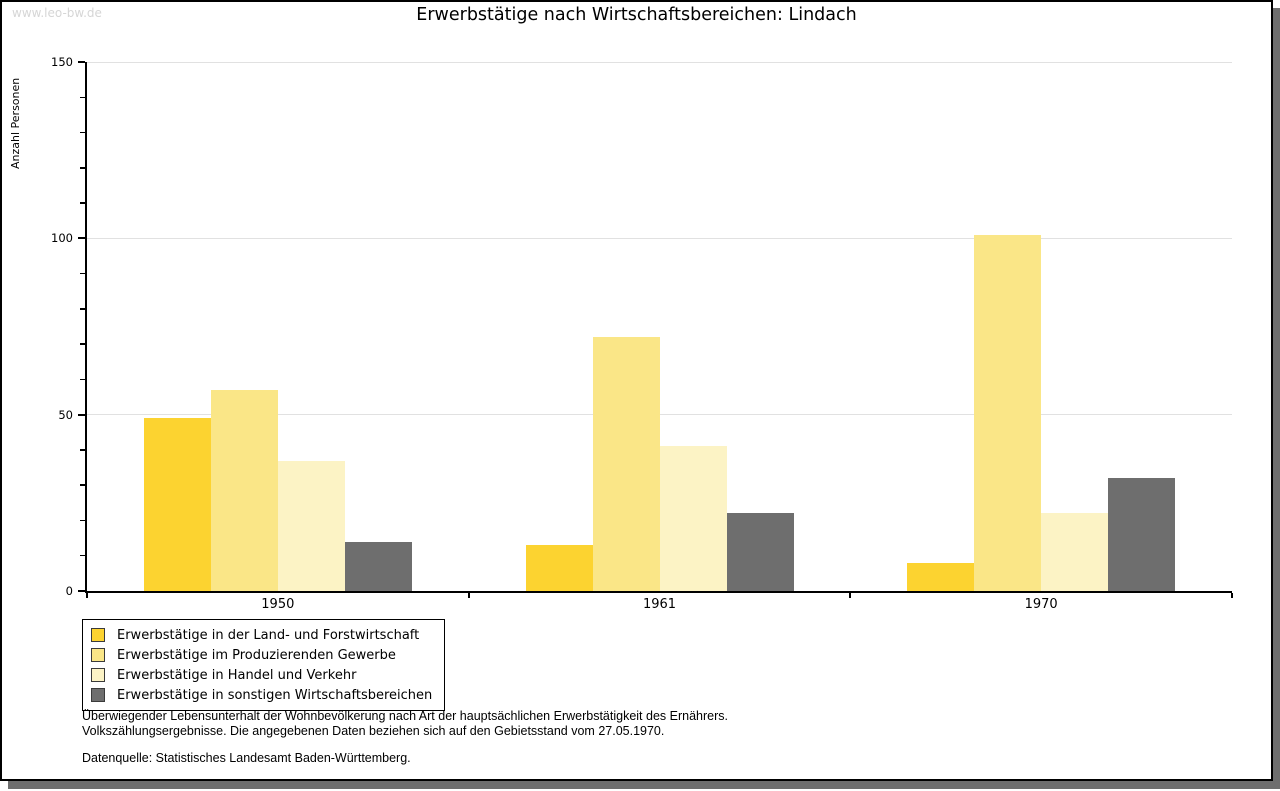 This screenshot has width=1280, height=791. What do you see at coordinates (15, 123) in the screenshot?
I see `y-axis-title: Anzahl Personen` at bounding box center [15, 123].